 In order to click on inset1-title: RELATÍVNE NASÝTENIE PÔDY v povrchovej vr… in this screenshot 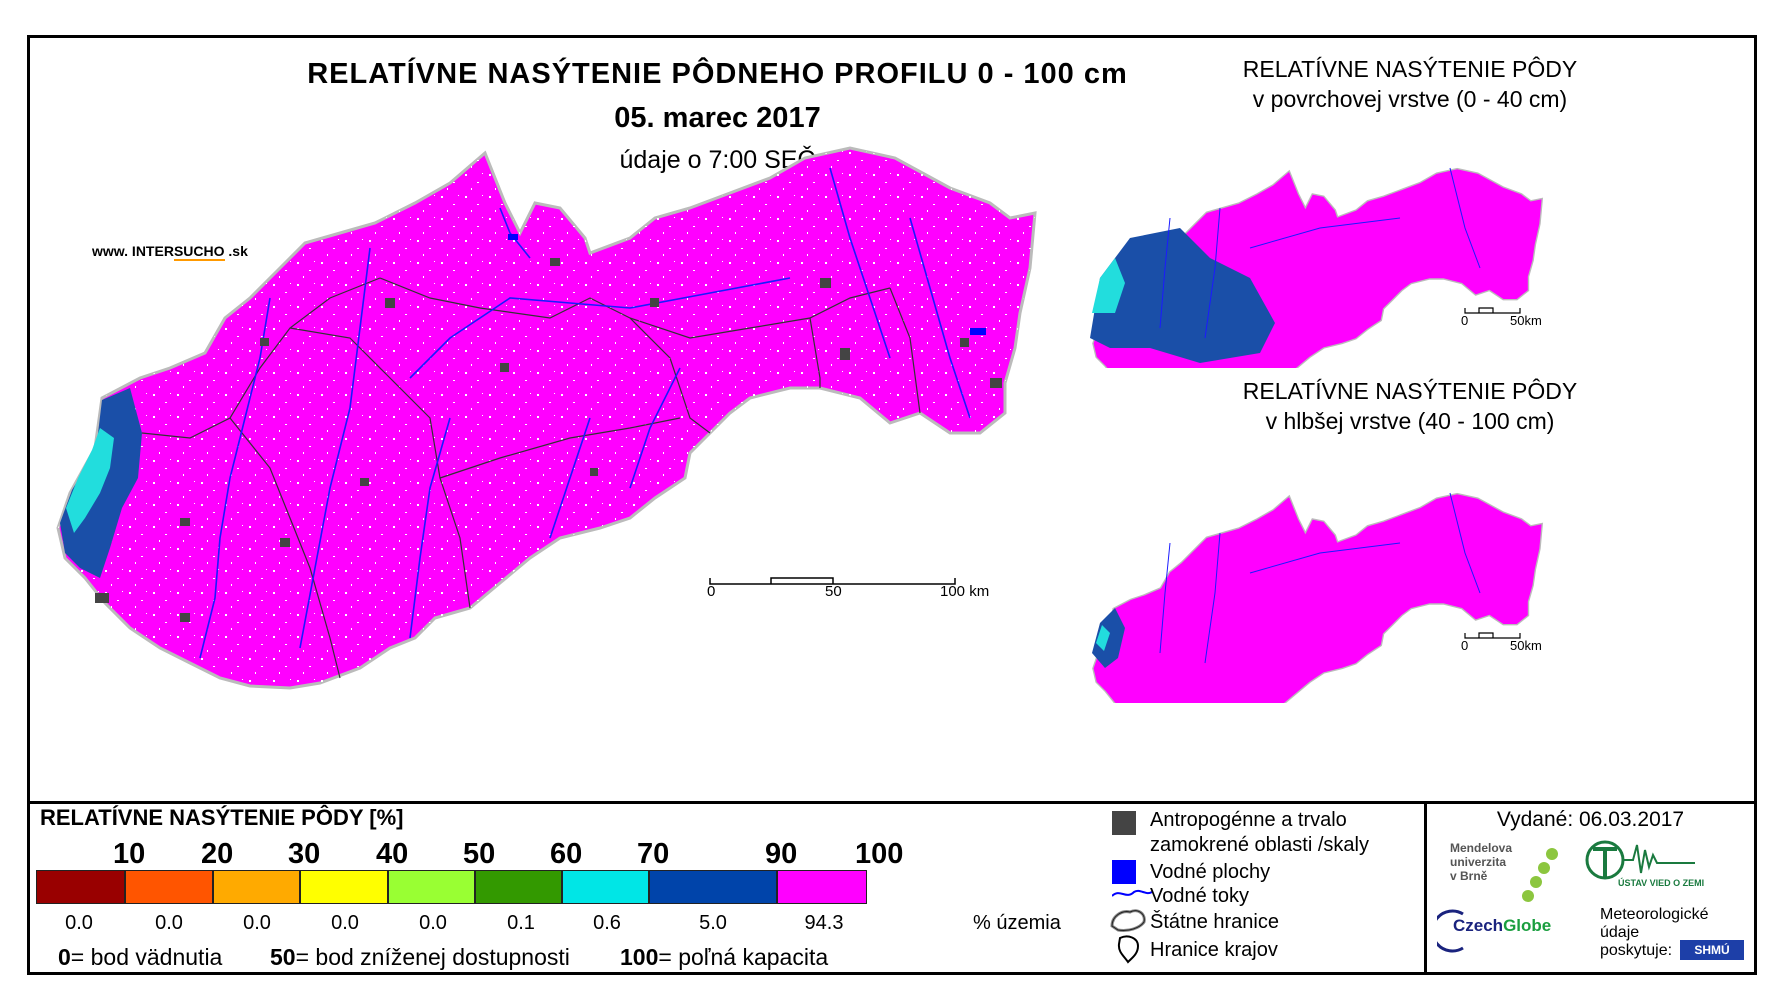, I will do `click(1410, 84)`.